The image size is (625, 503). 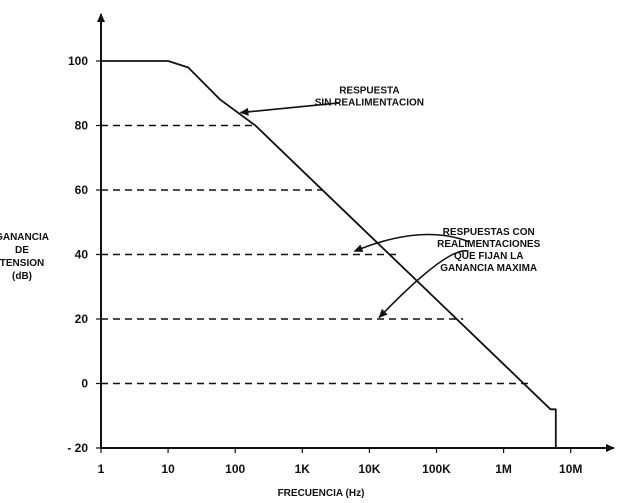 What do you see at coordinates (488, 244) in the screenshot?
I see `annotation-line: REALIMENTACIONES` at bounding box center [488, 244].